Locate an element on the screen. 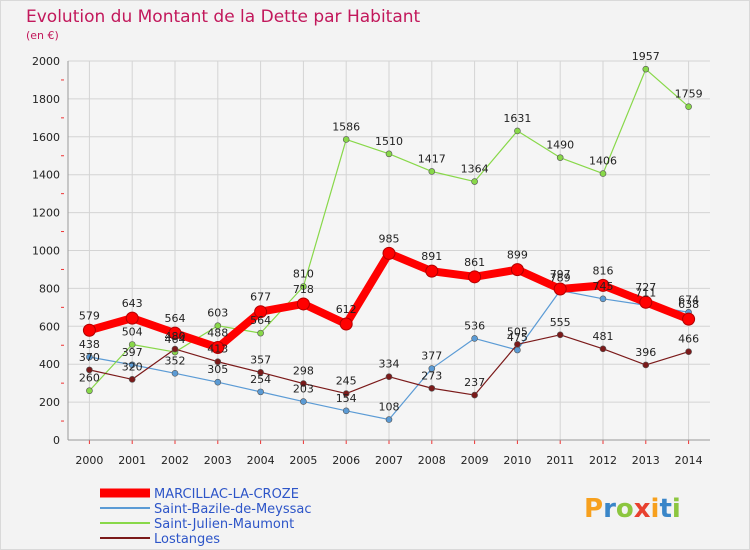 The image size is (750, 550). data-label: 203 is located at coordinates (303, 389).